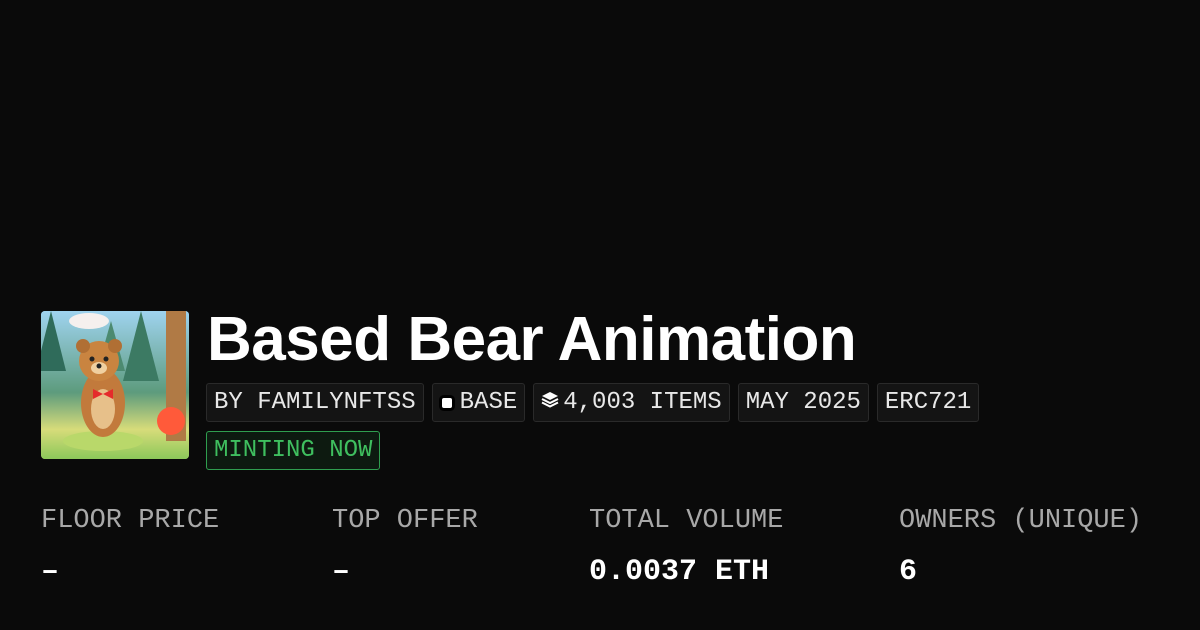  Describe the element at coordinates (686, 521) in the screenshot. I see `stat-label: TOTAL VOLUME` at that location.